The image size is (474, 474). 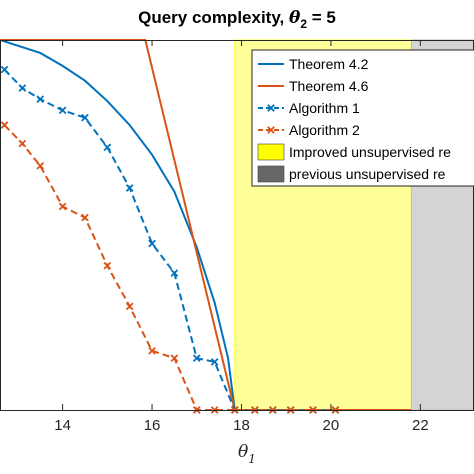 I want to click on title-prefix: Query complexity,, so click(x=213, y=17).